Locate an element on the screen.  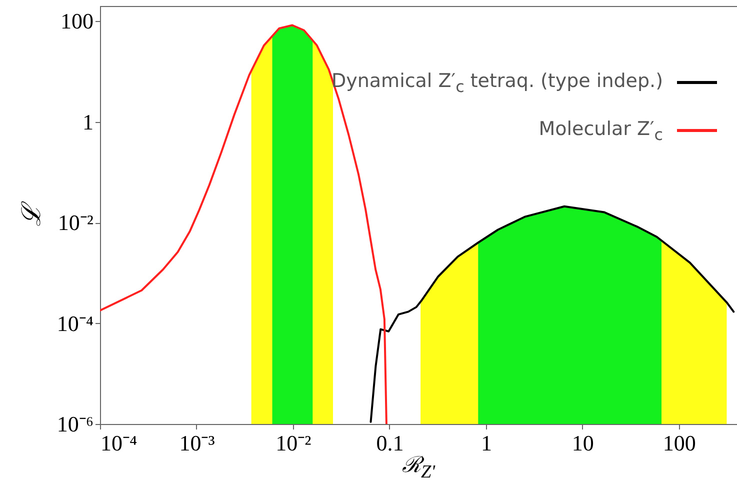
x-tick-label: 10⁻² is located at coordinates (294, 443).